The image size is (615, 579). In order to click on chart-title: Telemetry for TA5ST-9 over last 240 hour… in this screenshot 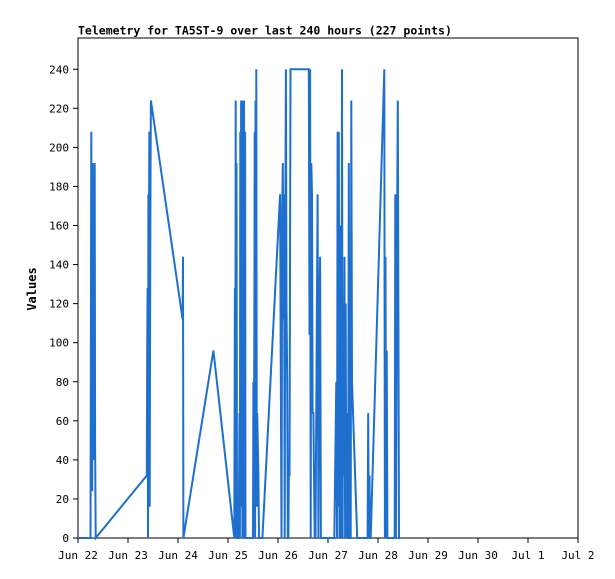, I will do `click(265, 31)`.